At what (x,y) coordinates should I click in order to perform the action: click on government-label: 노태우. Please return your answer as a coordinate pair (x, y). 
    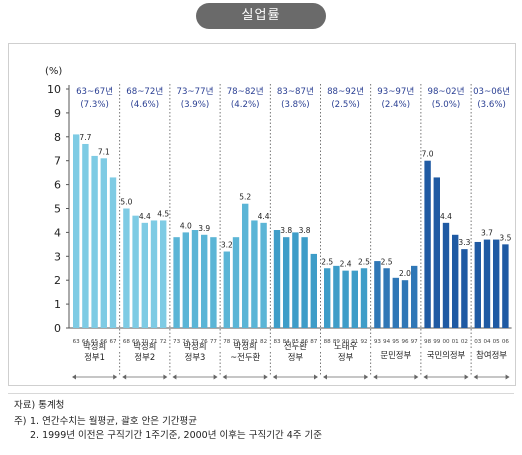
    Looking at the image, I should click on (345, 346).